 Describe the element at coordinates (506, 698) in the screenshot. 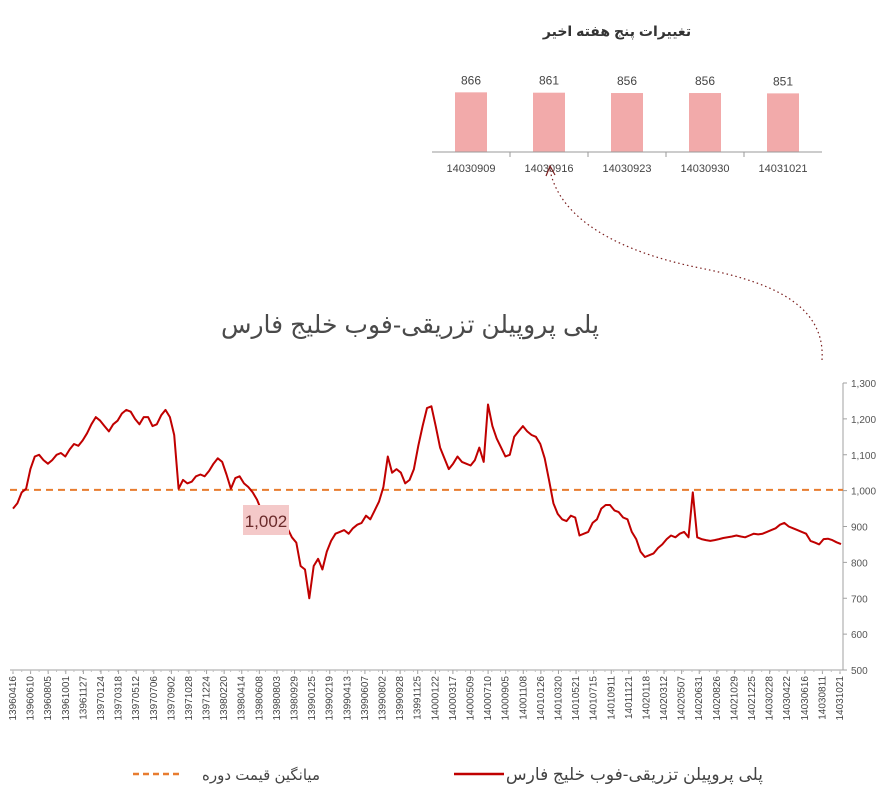

I see `x-tick-label: 14000905` at that location.